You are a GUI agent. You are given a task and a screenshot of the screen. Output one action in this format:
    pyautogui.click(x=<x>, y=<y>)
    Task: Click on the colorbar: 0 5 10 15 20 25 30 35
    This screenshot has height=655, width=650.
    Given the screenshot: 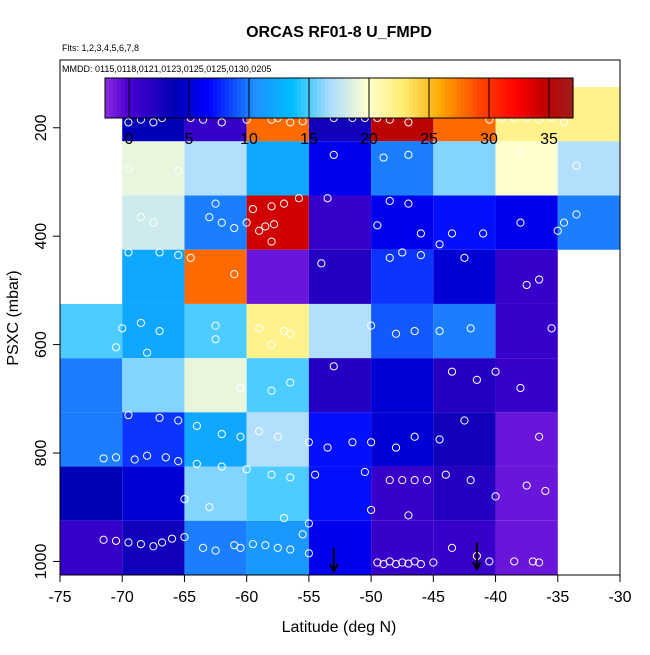 What is the action you would take?
    pyautogui.click(x=339, y=112)
    